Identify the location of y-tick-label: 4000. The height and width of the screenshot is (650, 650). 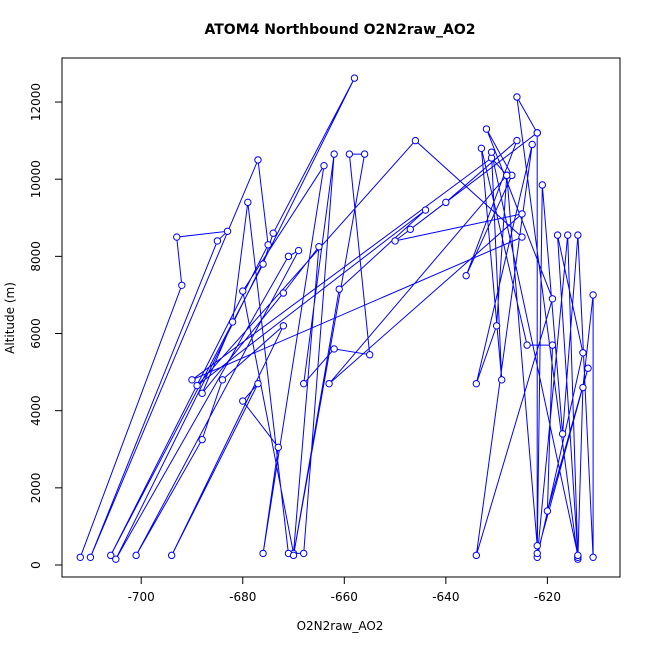
(36, 410).